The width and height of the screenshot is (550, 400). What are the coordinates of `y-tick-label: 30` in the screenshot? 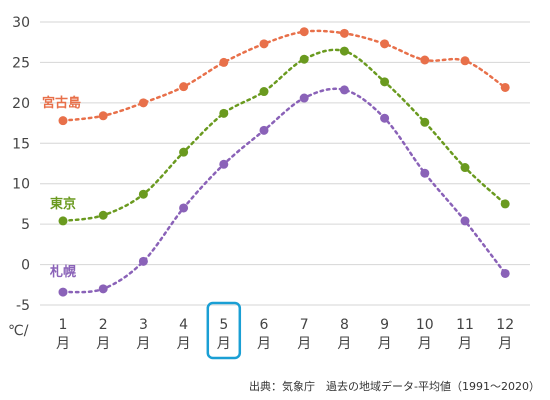 It's located at (21, 23).